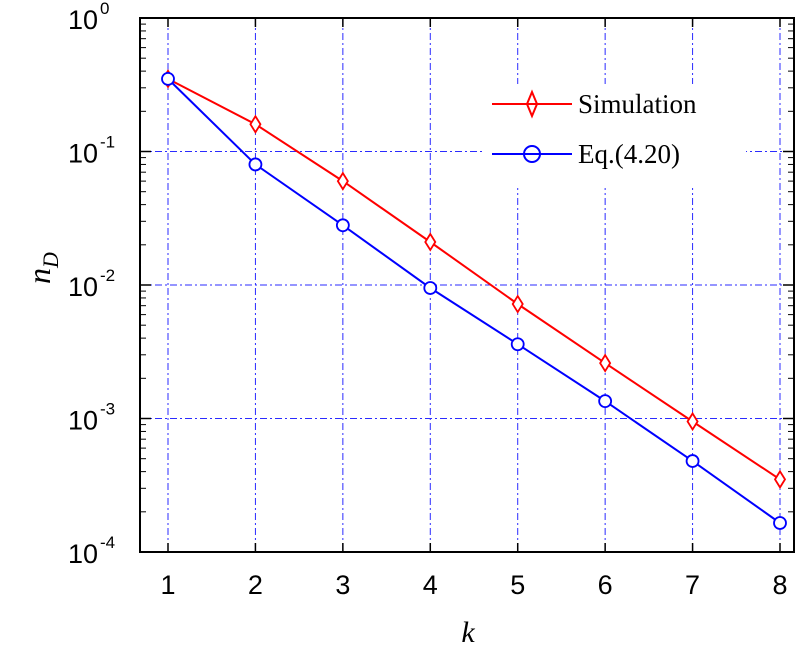 The image size is (802, 654). I want to click on y-tick-label-exponent: -4, so click(107, 542).